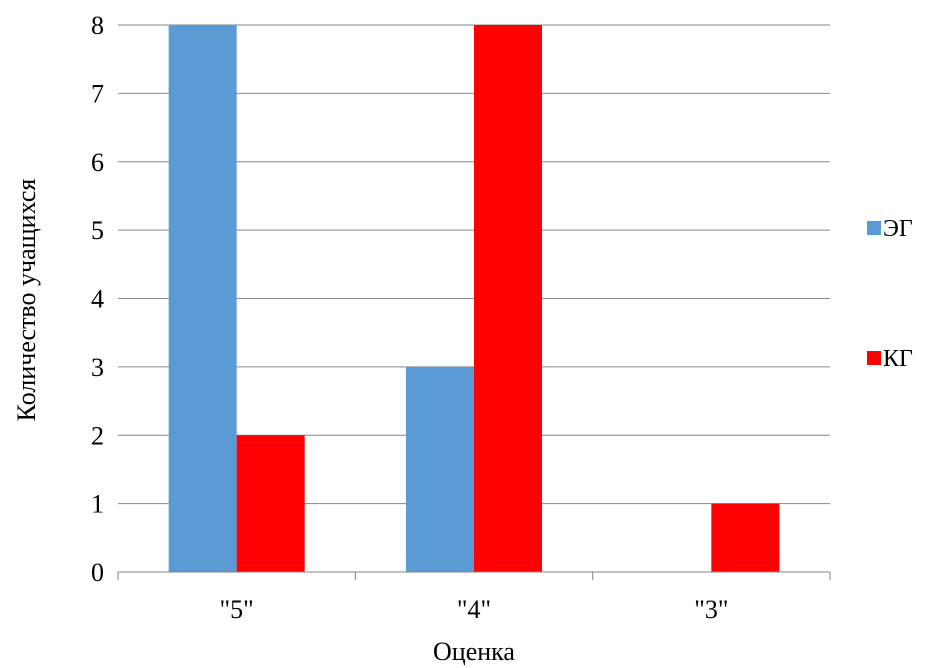  I want to click on y-tick-label: 3, so click(97, 367).